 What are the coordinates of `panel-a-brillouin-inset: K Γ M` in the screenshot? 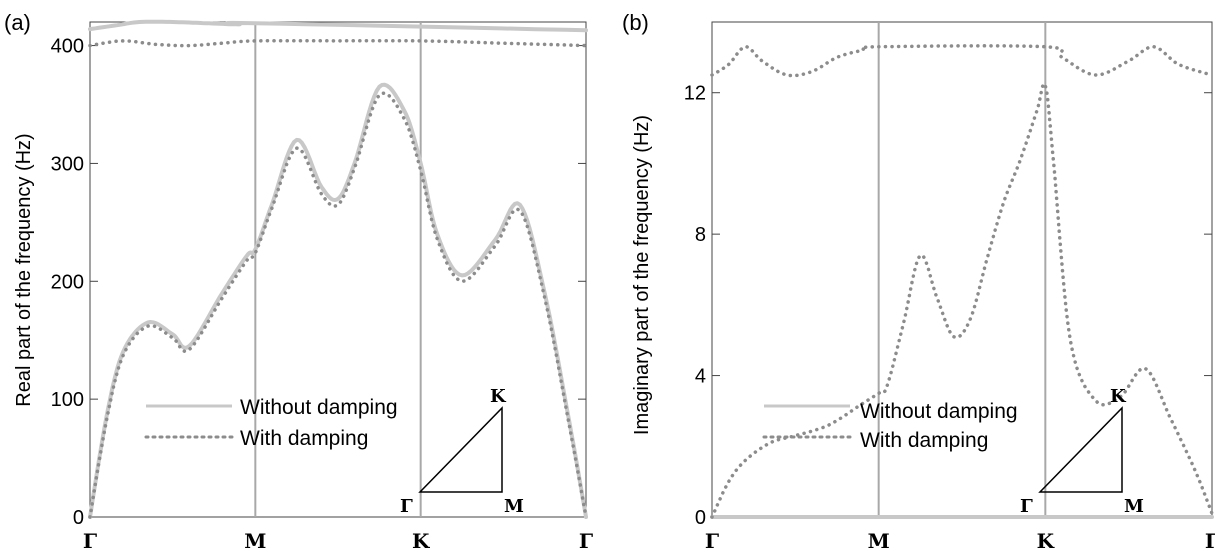 It's located at (462, 451).